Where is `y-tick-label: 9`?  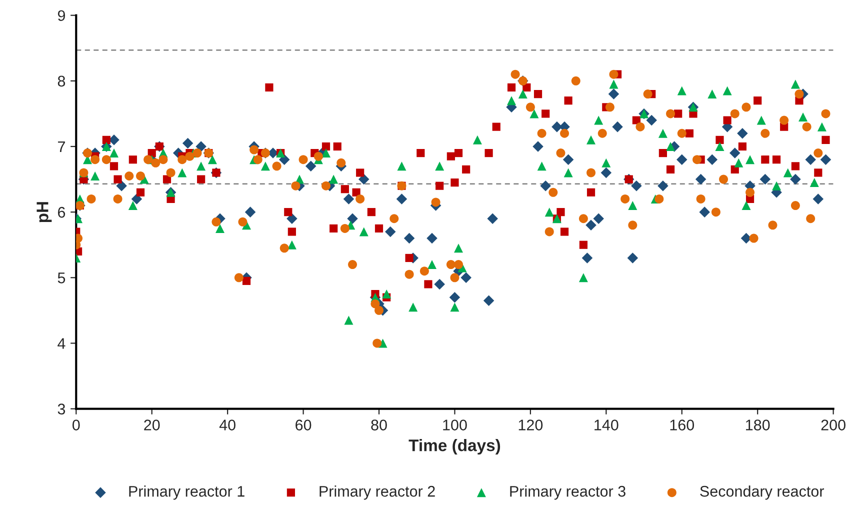
y-tick-label: 9 is located at coordinates (61, 16).